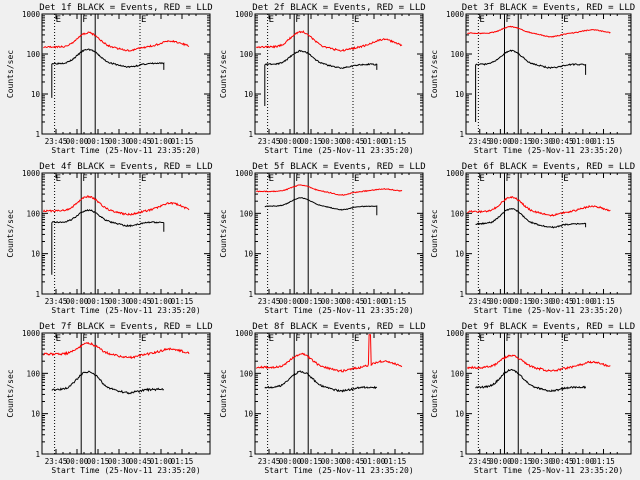 The width and height of the screenshot is (640, 480). I want to click on panel-title: Det 7f BLACK = Events, RED = LLD, so click(125, 327).